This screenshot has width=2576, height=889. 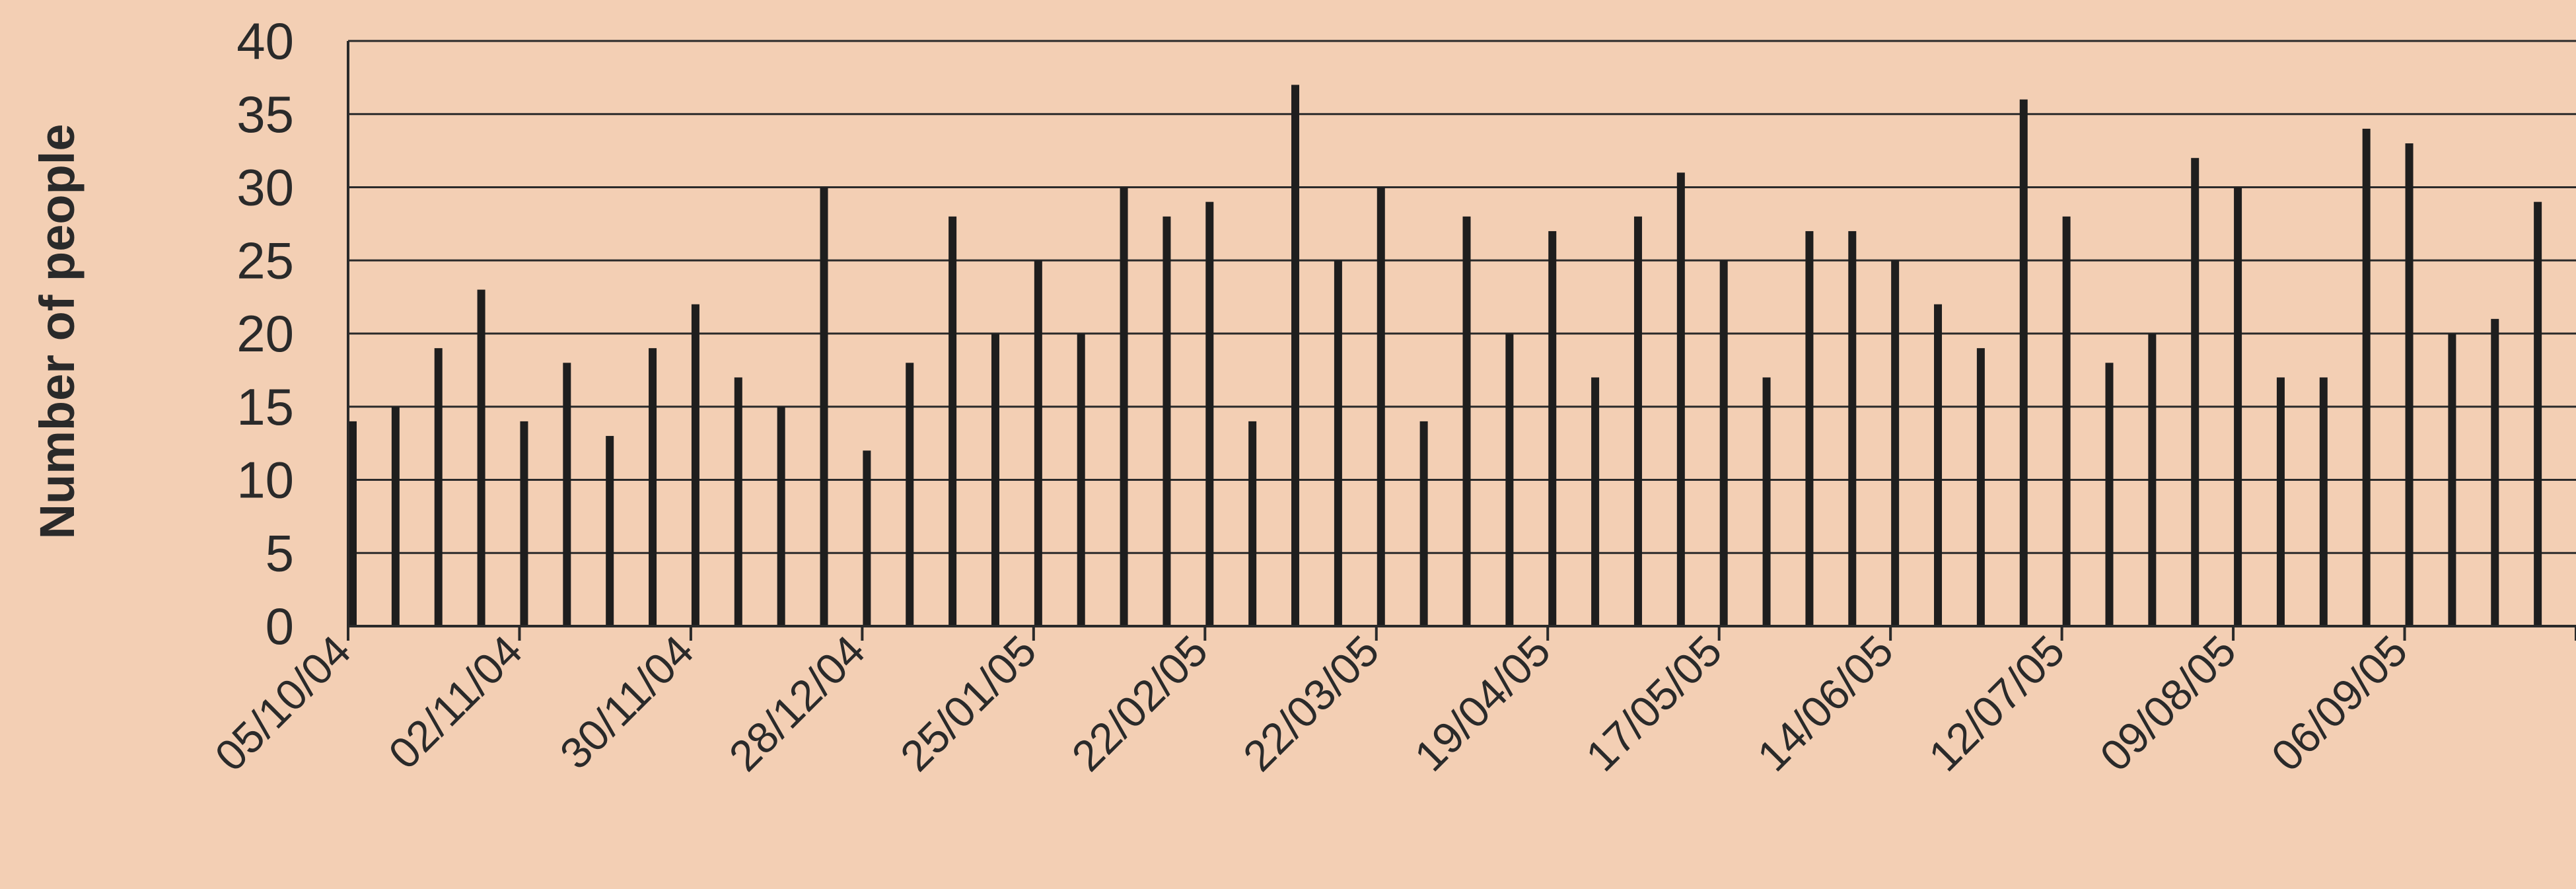 I want to click on y-tick-label: 35, so click(x=265, y=114).